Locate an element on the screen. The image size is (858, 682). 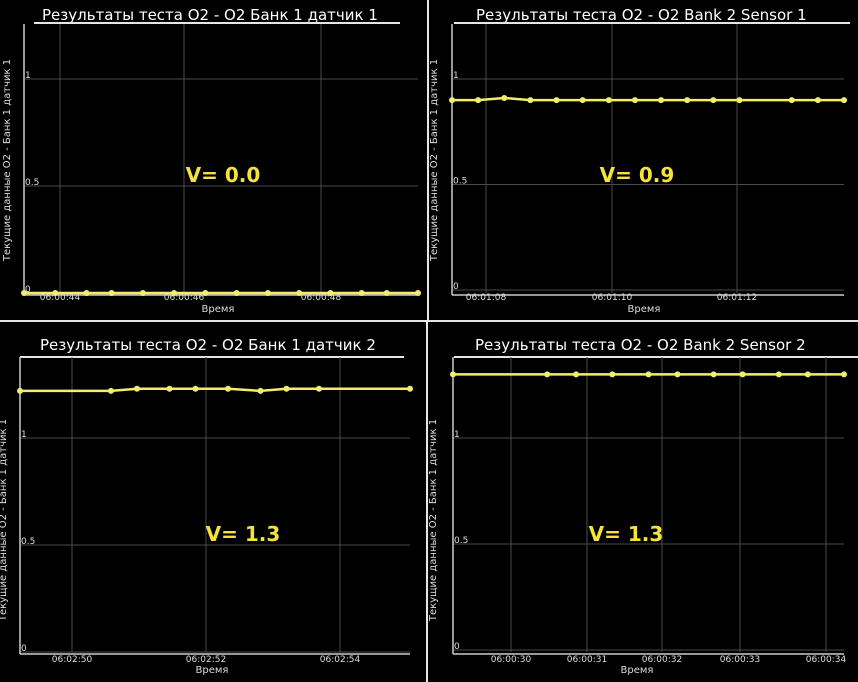
chart-title: Результаты теста O2 - O2 Bank 2 Sensor 1 is located at coordinates (641, 15).